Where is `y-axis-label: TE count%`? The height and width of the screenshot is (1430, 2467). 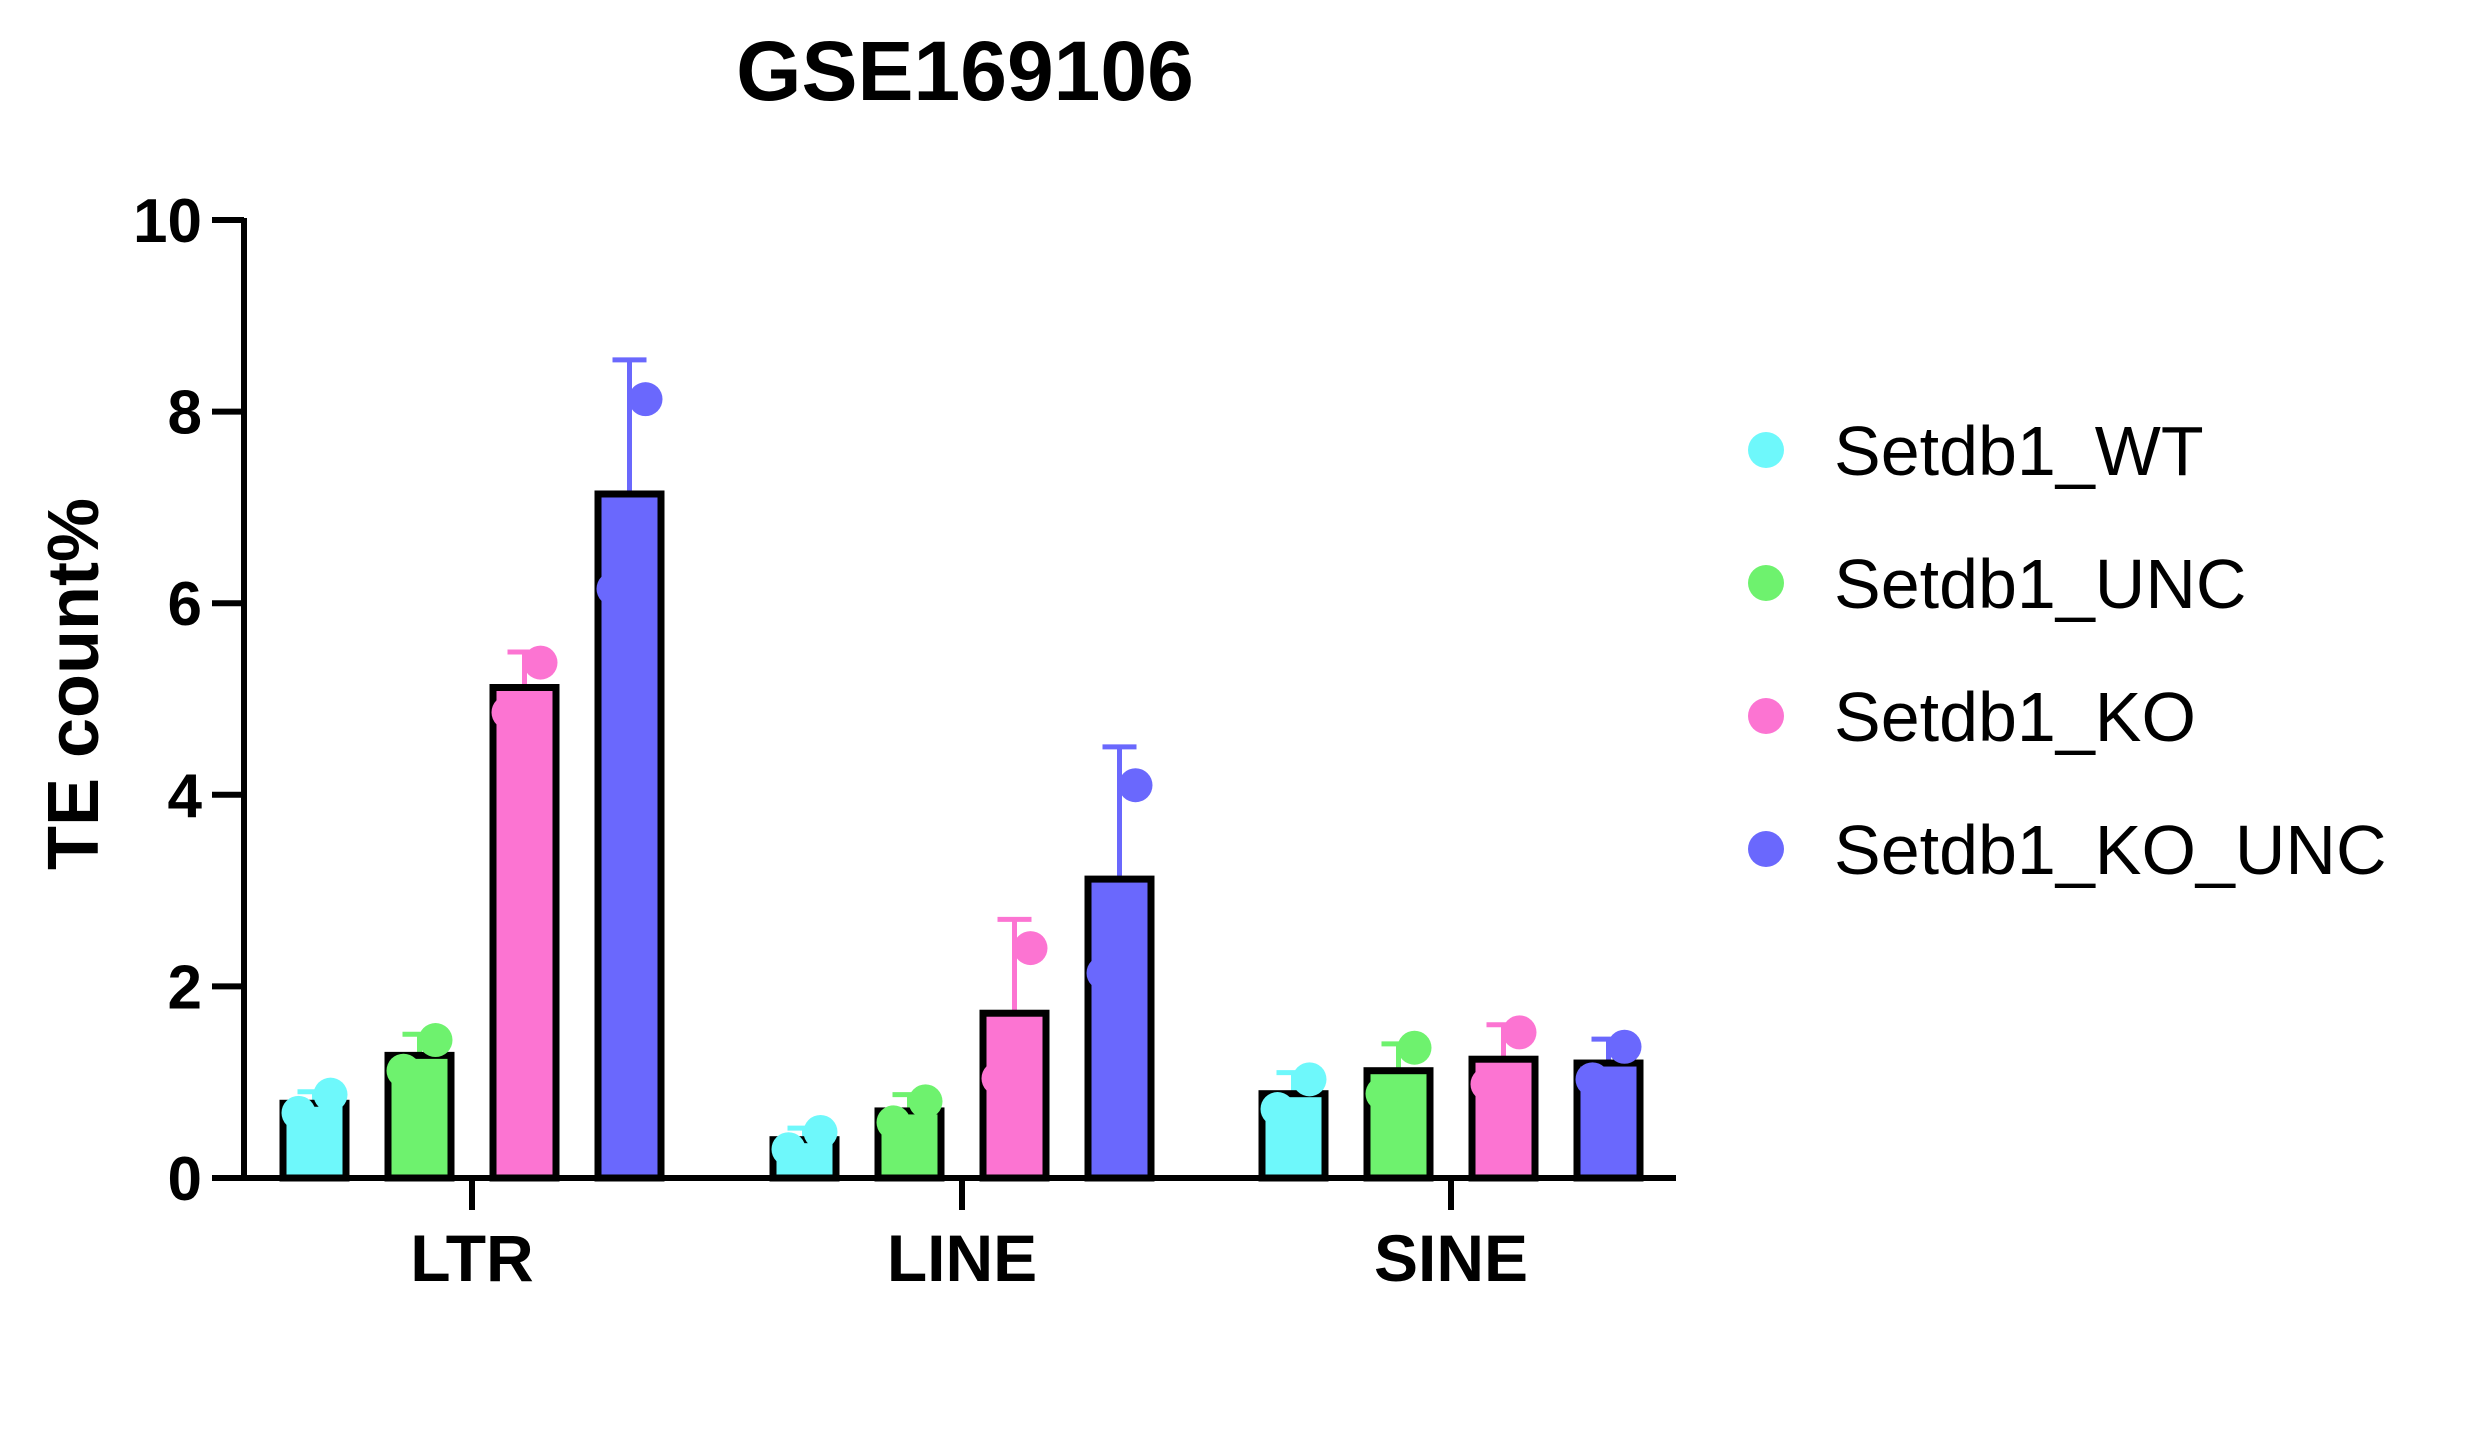
y-axis-label: TE count% is located at coordinates (74, 684).